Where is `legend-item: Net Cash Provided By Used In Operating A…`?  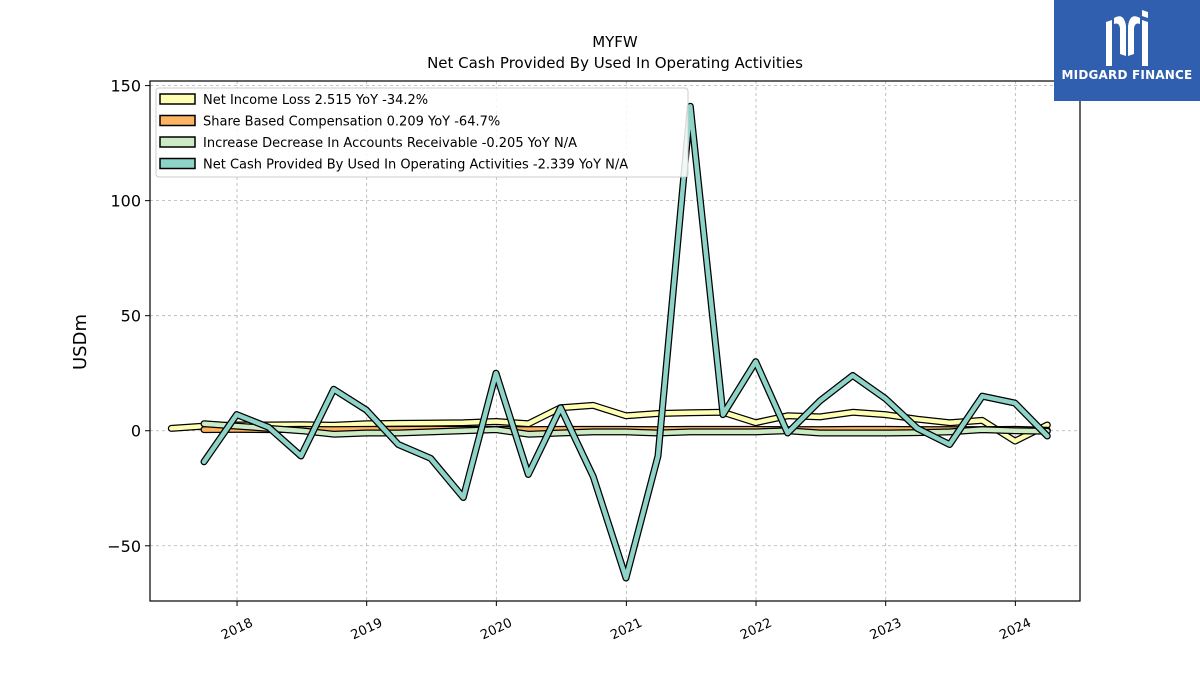 legend-item: Net Cash Provided By Used In Operating A… is located at coordinates (393, 165).